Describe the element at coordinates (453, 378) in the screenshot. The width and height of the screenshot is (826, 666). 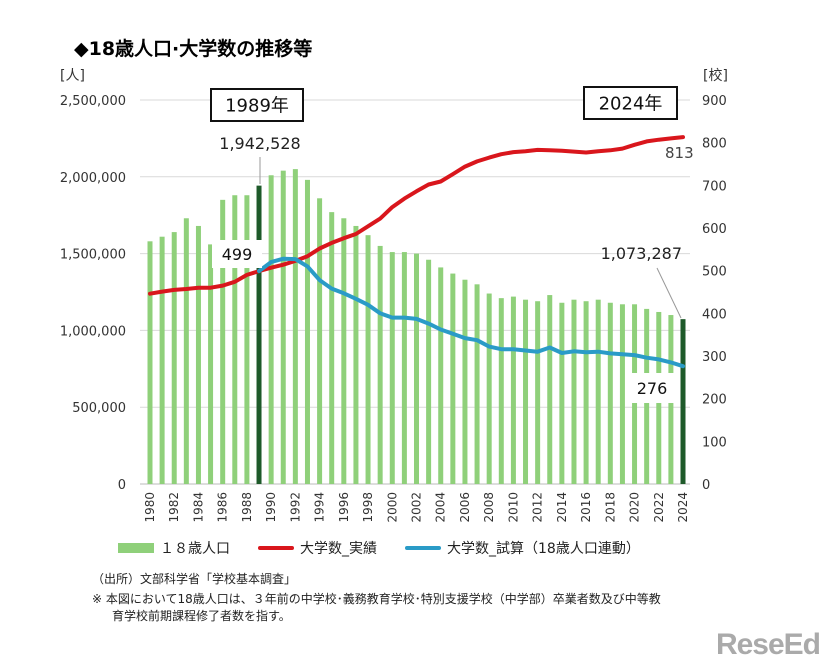
I see `bar-2005` at that location.